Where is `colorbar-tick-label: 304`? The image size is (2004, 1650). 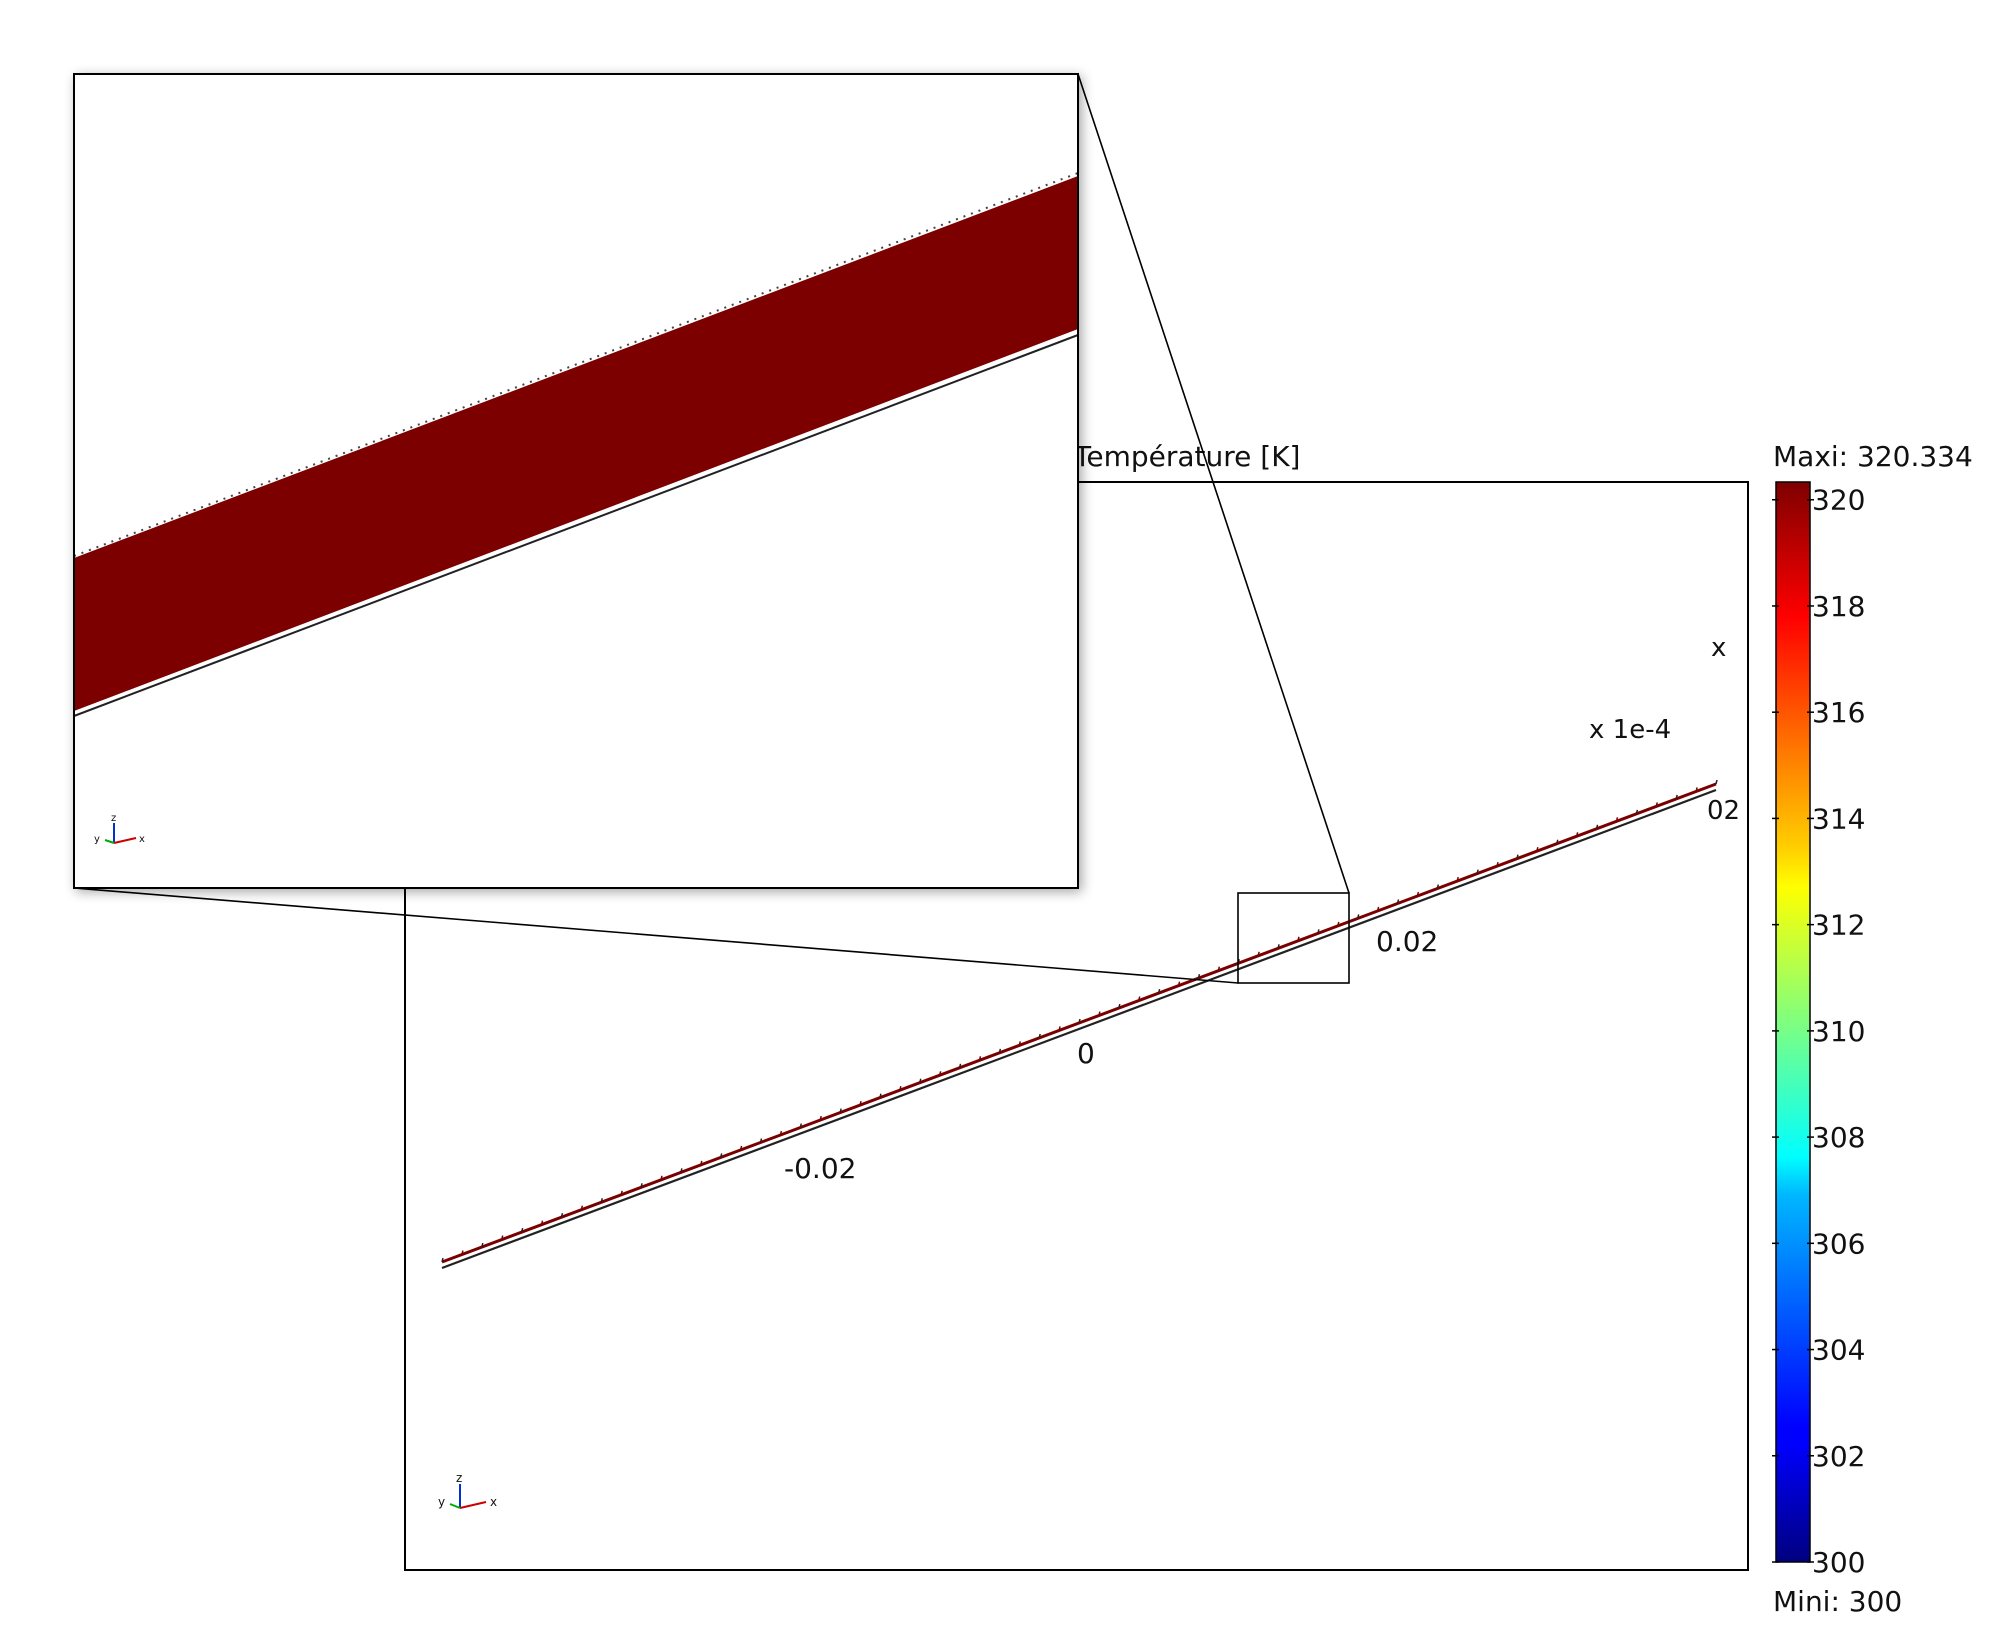
colorbar-tick-label: 304 is located at coordinates (1838, 1350).